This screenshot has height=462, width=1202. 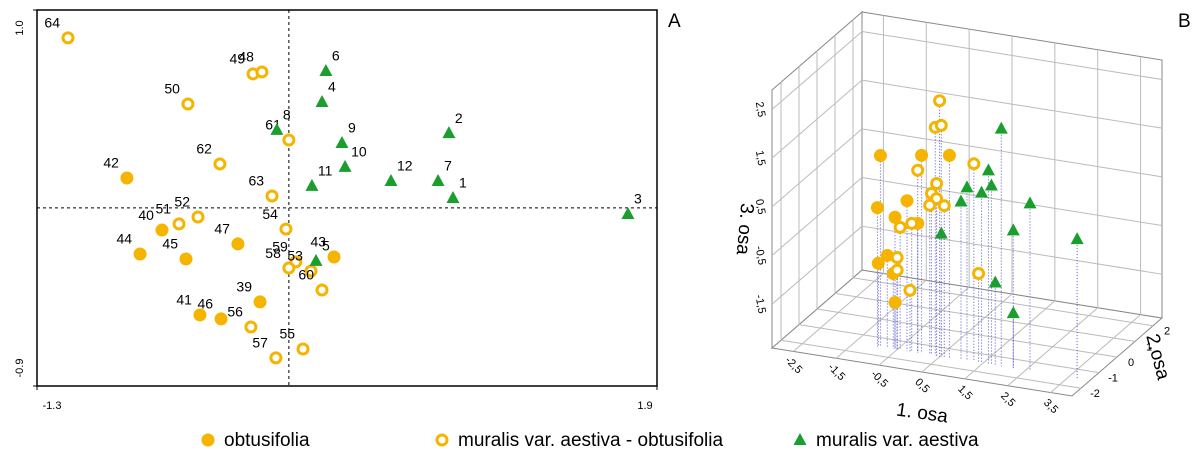 I want to click on point-label: 46, so click(x=205, y=304).